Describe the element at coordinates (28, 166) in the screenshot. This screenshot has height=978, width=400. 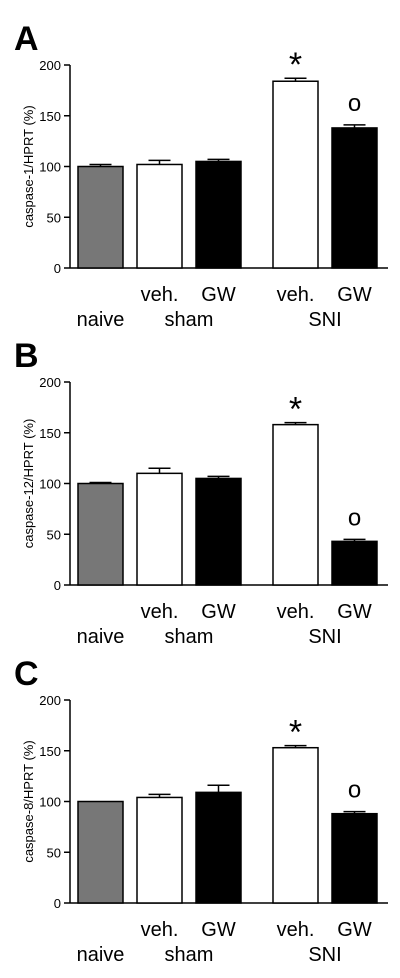
I see `y-axis-label: caspase-1/HPRT (%)` at that location.